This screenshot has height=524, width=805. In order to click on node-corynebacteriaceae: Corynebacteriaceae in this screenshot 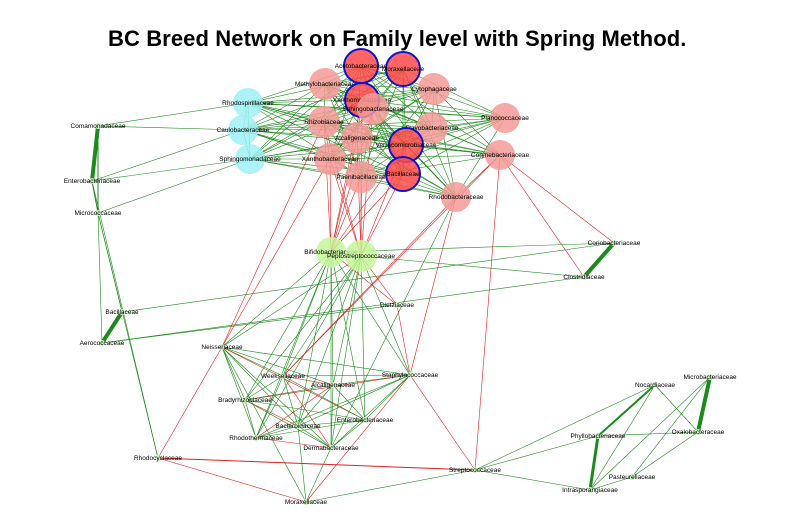, I will do `click(500, 155)`.